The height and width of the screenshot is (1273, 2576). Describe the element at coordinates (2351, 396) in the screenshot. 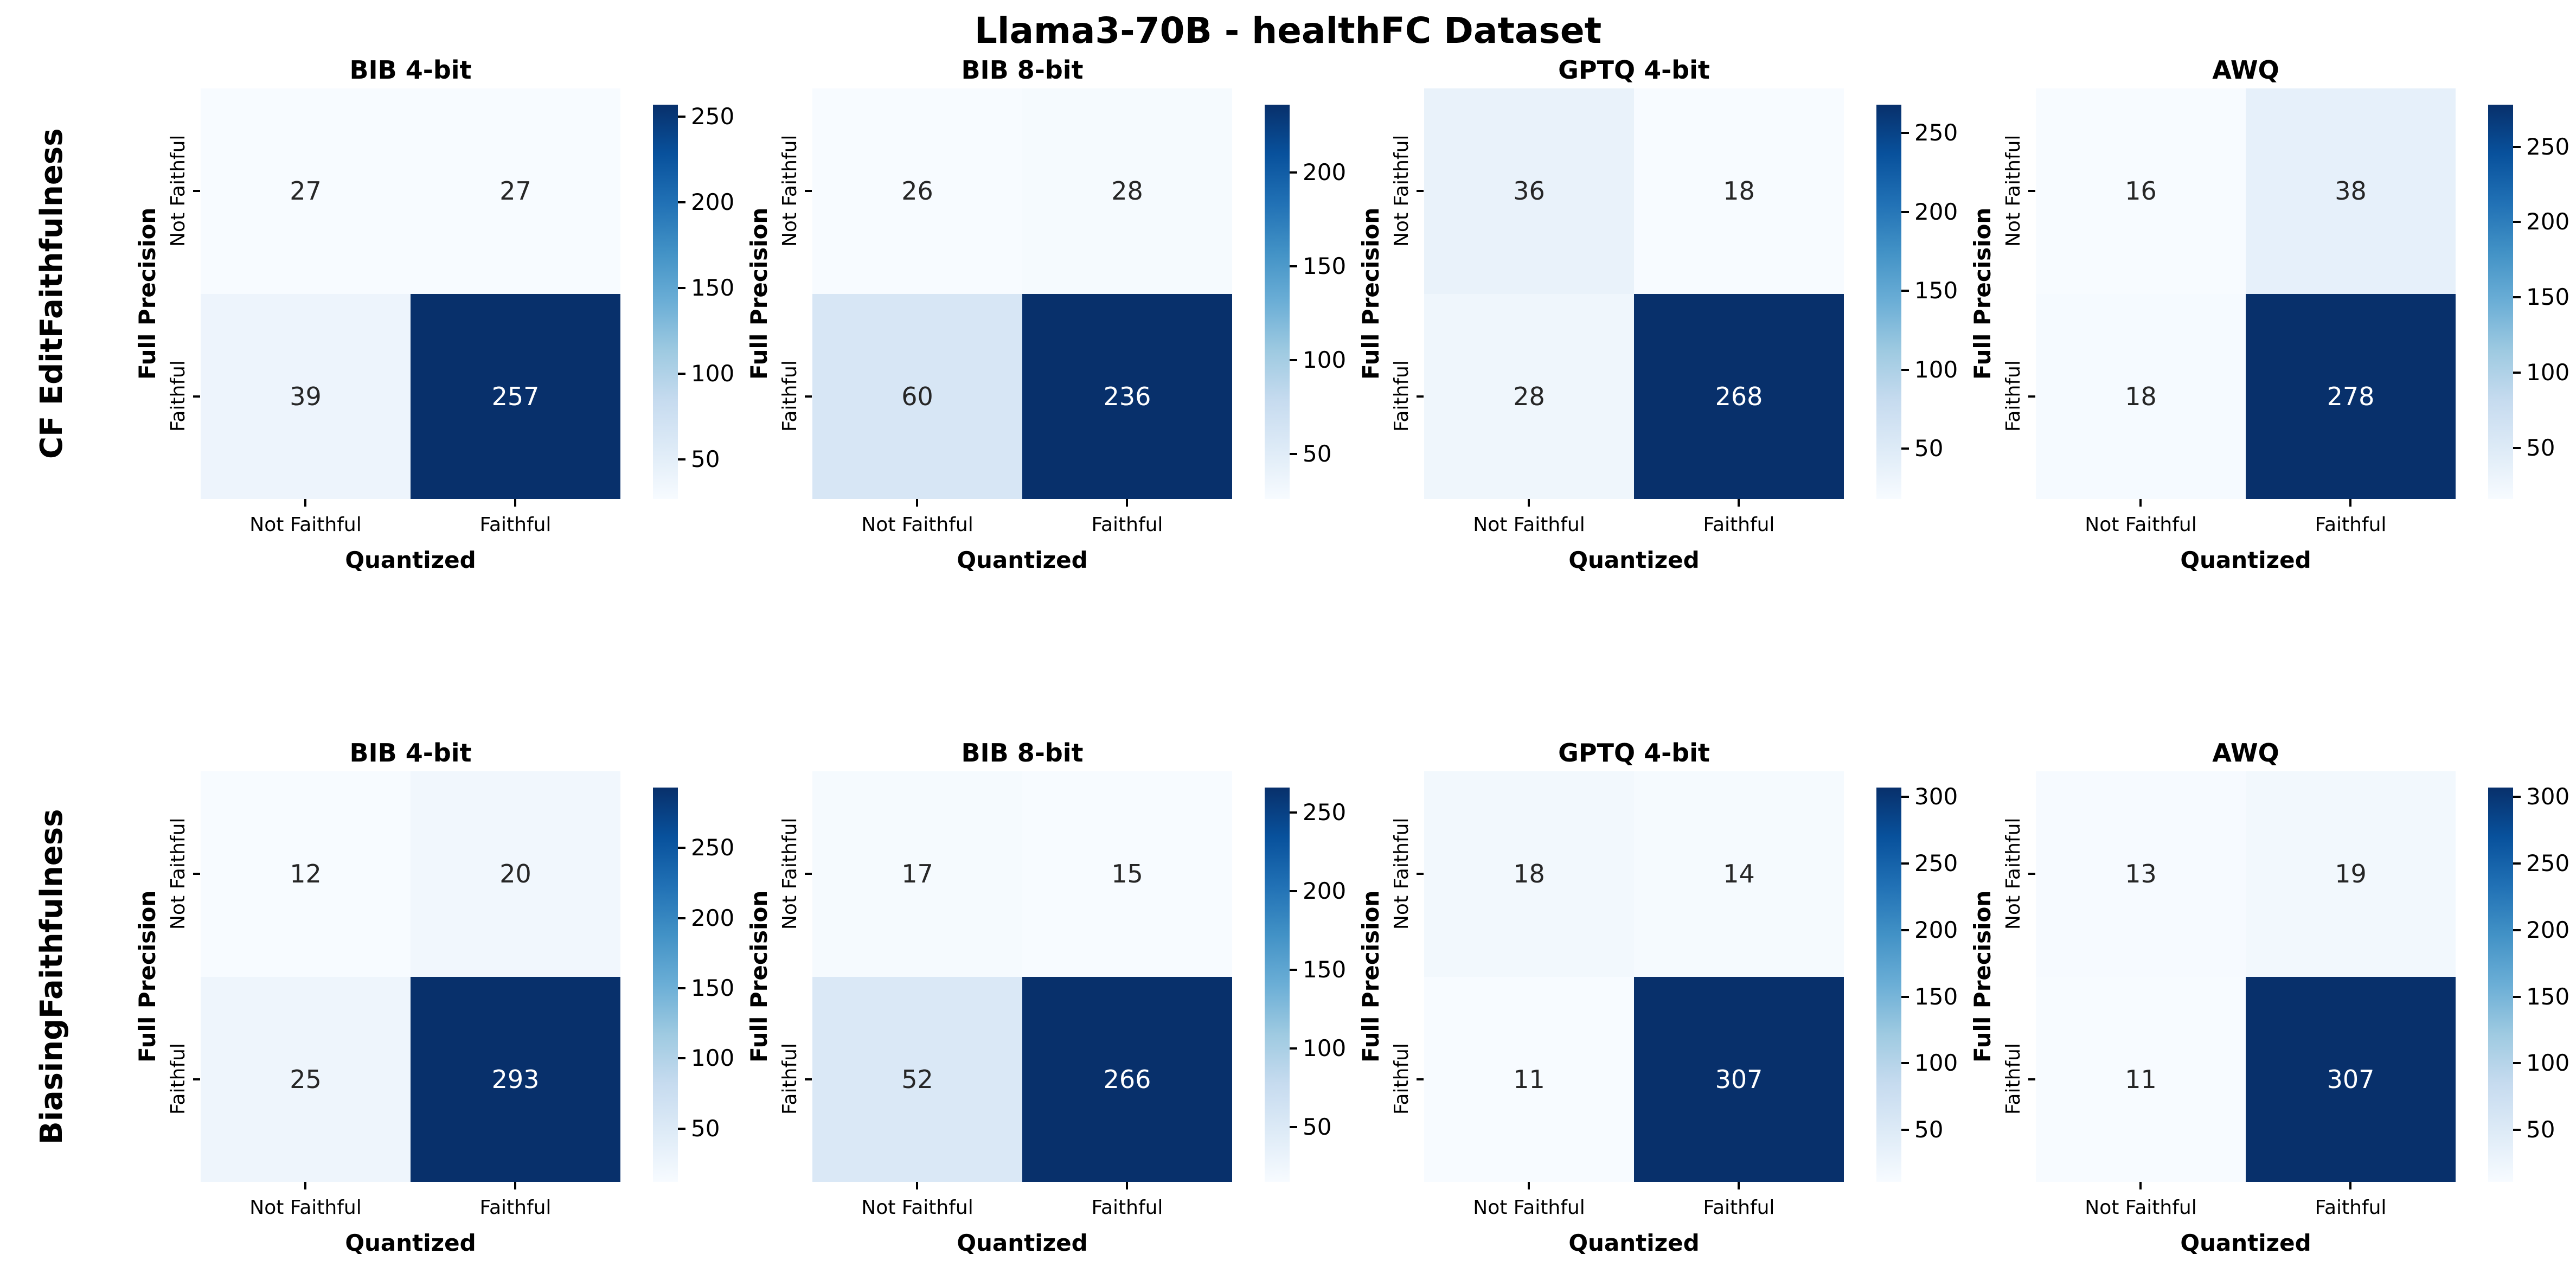

I see `heatmap-cell: 278` at that location.